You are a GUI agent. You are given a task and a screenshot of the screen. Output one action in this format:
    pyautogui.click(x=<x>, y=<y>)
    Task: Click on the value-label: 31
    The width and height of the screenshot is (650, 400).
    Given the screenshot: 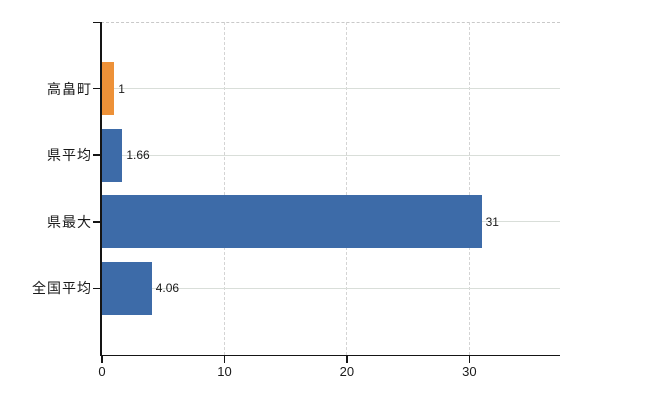 What is the action you would take?
    pyautogui.click(x=492, y=221)
    